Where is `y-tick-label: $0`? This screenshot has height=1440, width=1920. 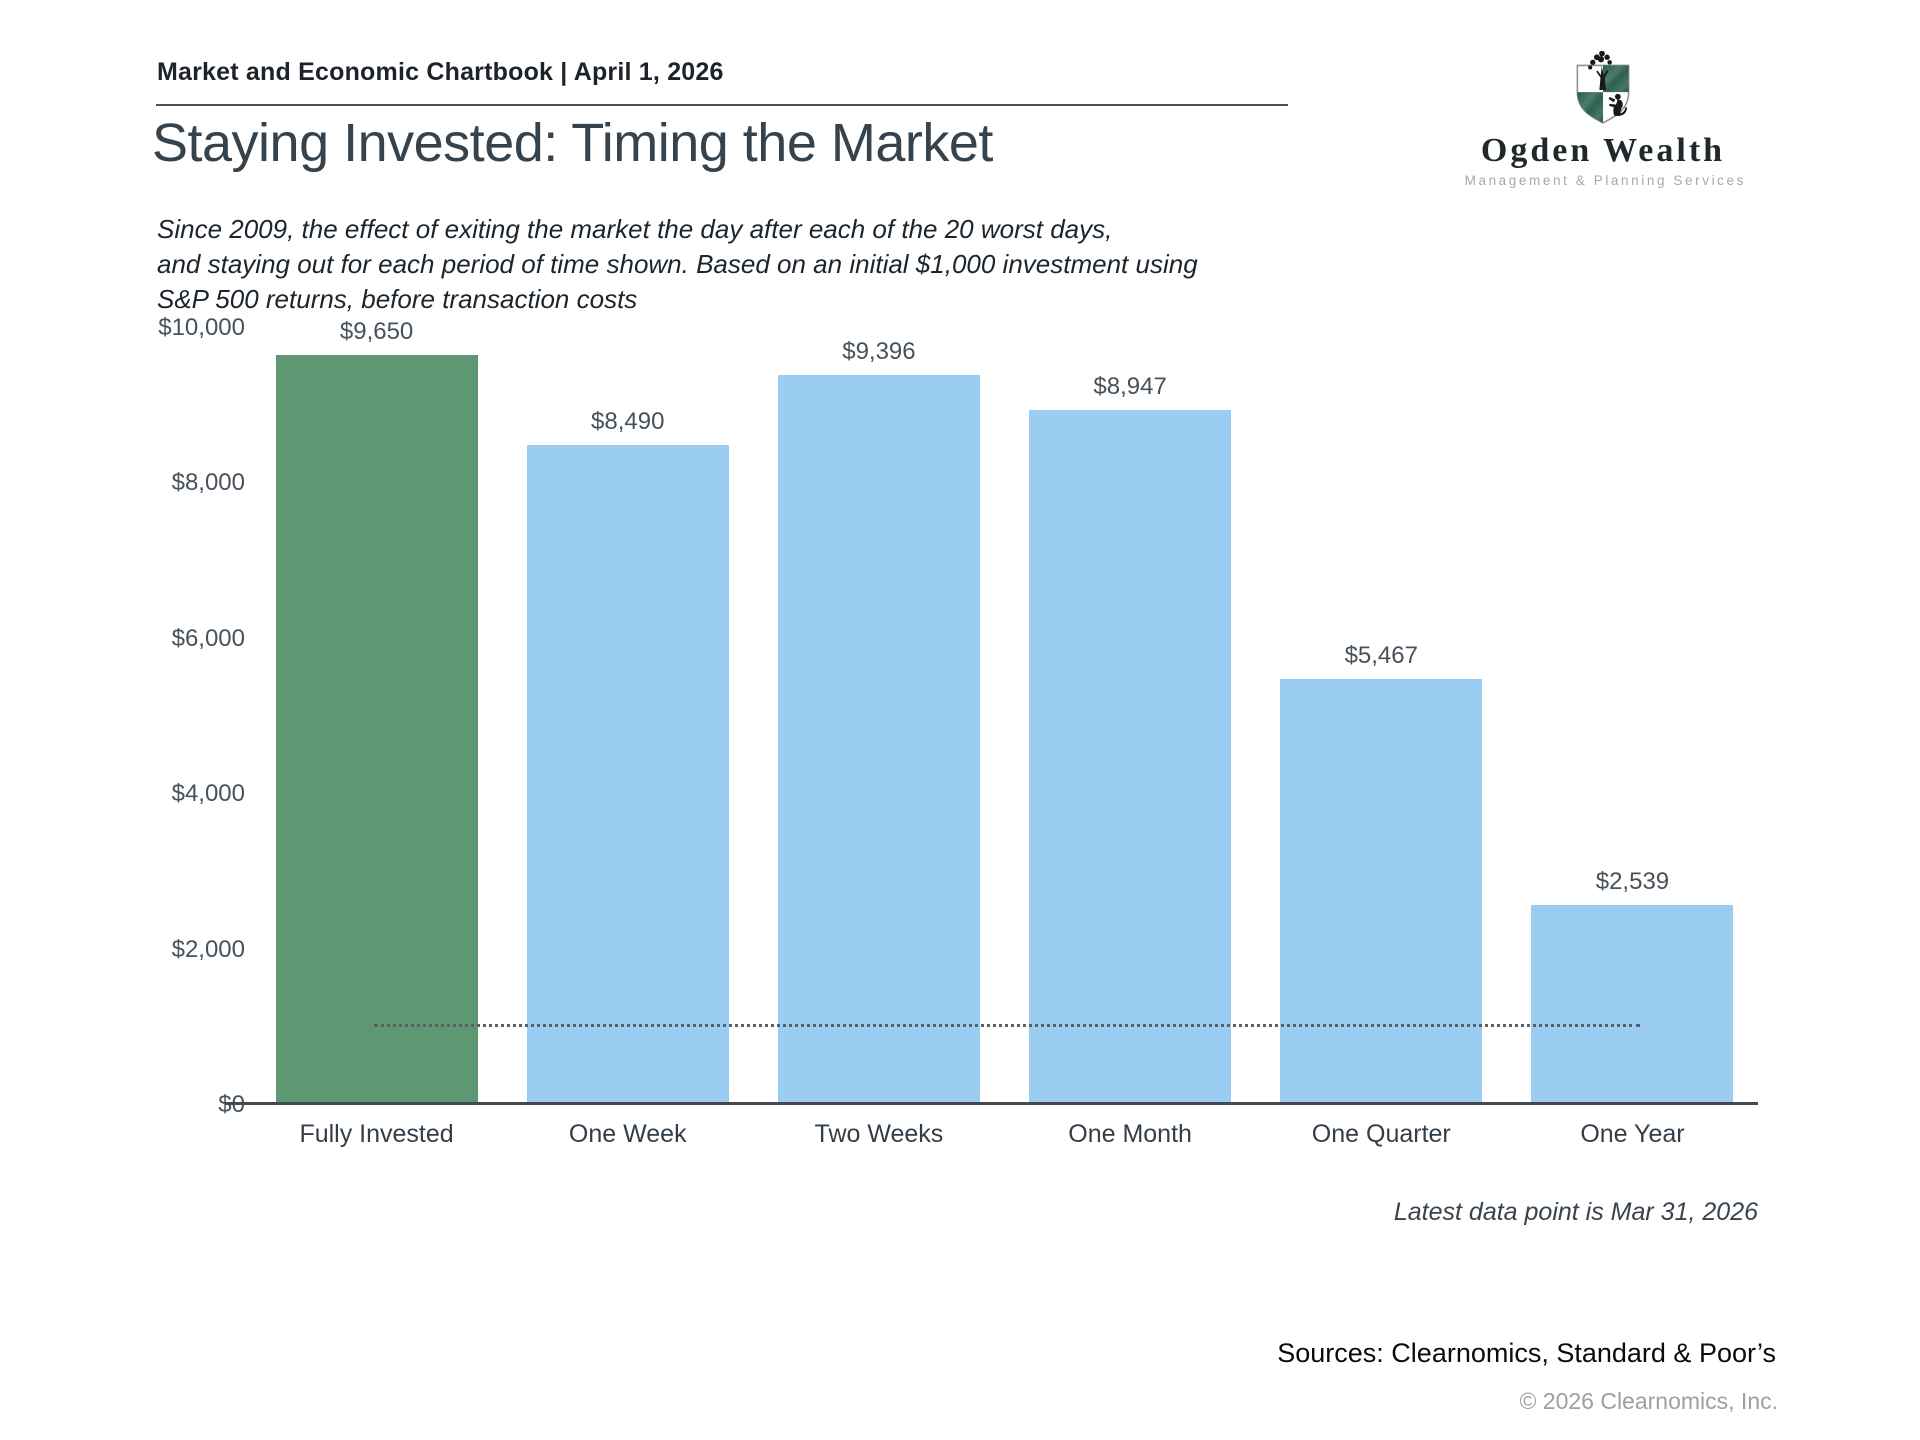 y-tick-label: $0 is located at coordinates (231, 1104).